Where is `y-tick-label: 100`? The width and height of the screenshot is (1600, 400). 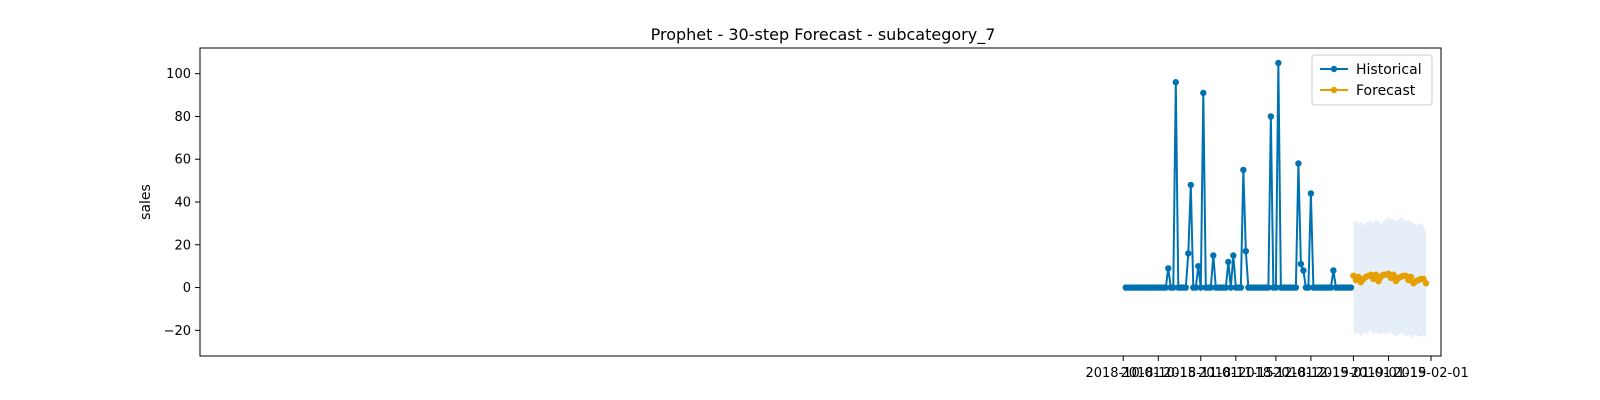
y-tick-label: 100 is located at coordinates (178, 74).